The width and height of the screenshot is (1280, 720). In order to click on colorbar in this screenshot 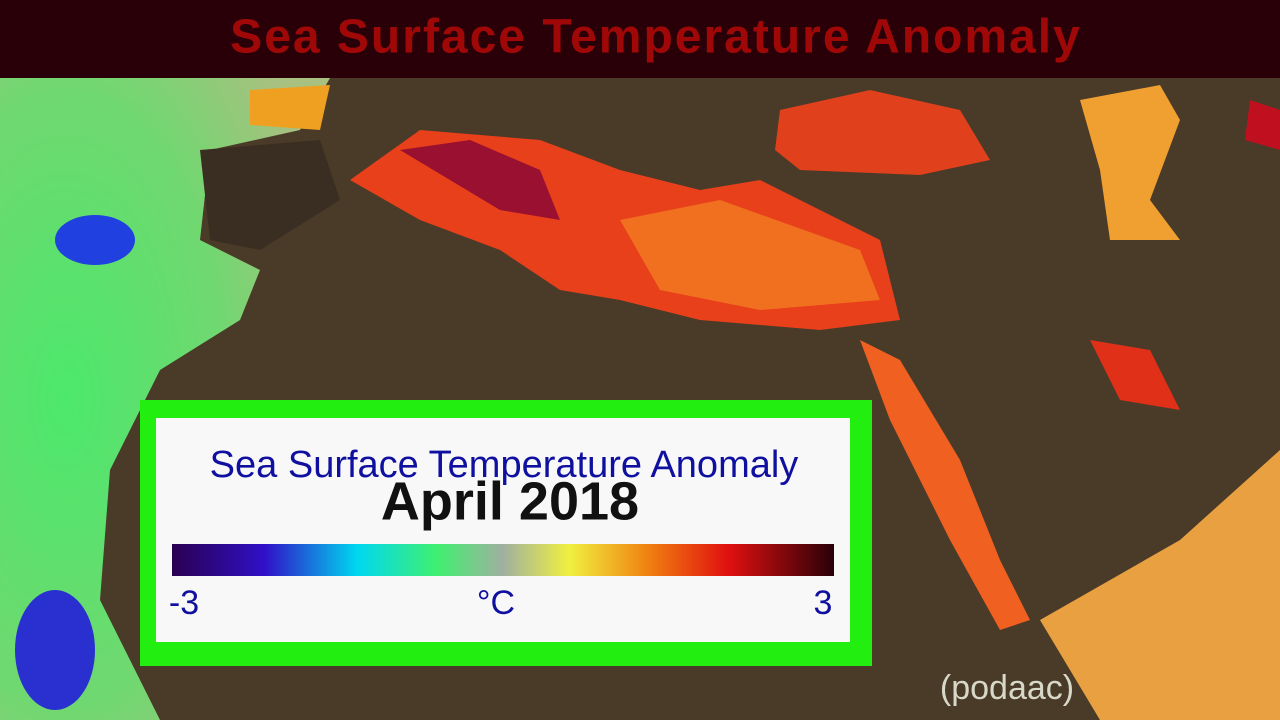, I will do `click(503, 560)`.